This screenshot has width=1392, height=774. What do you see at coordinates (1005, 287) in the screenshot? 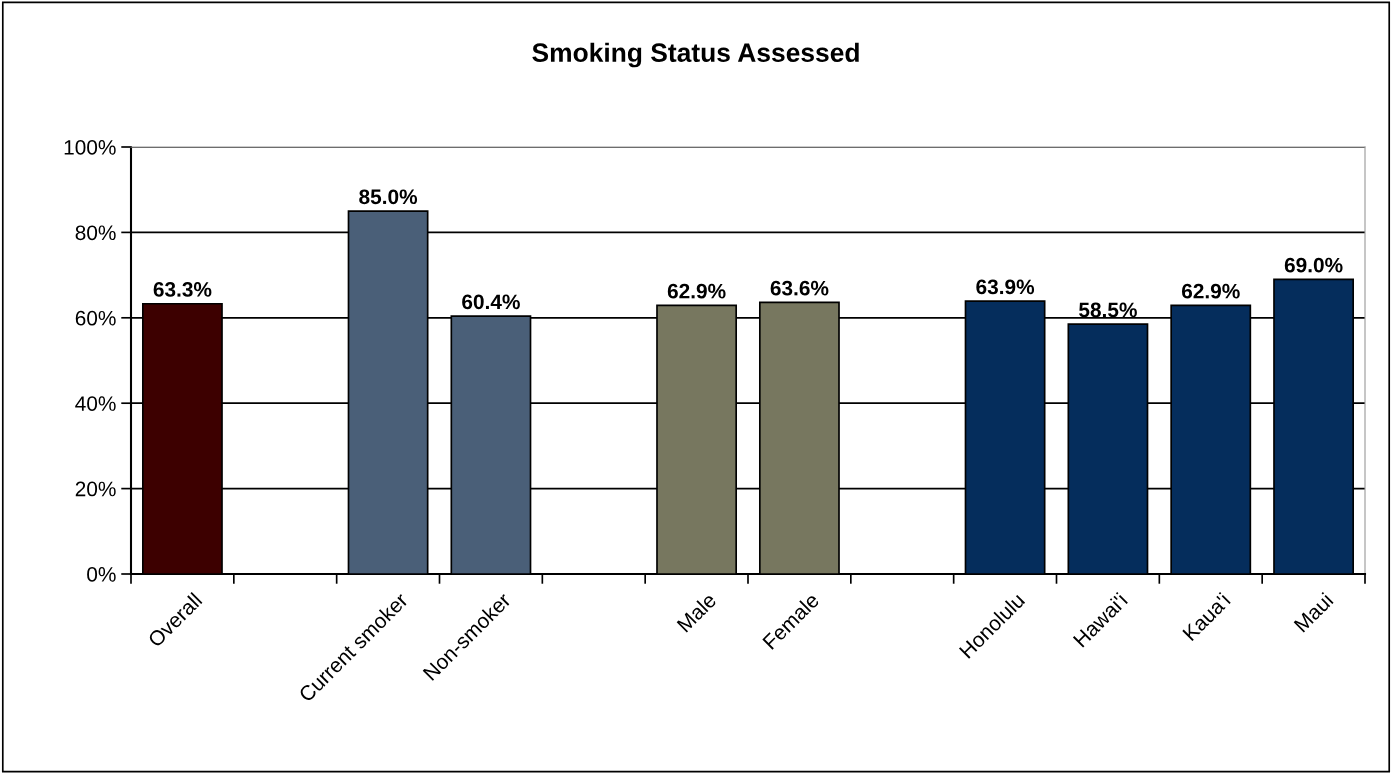
I see `data-label: 63.9%` at bounding box center [1005, 287].